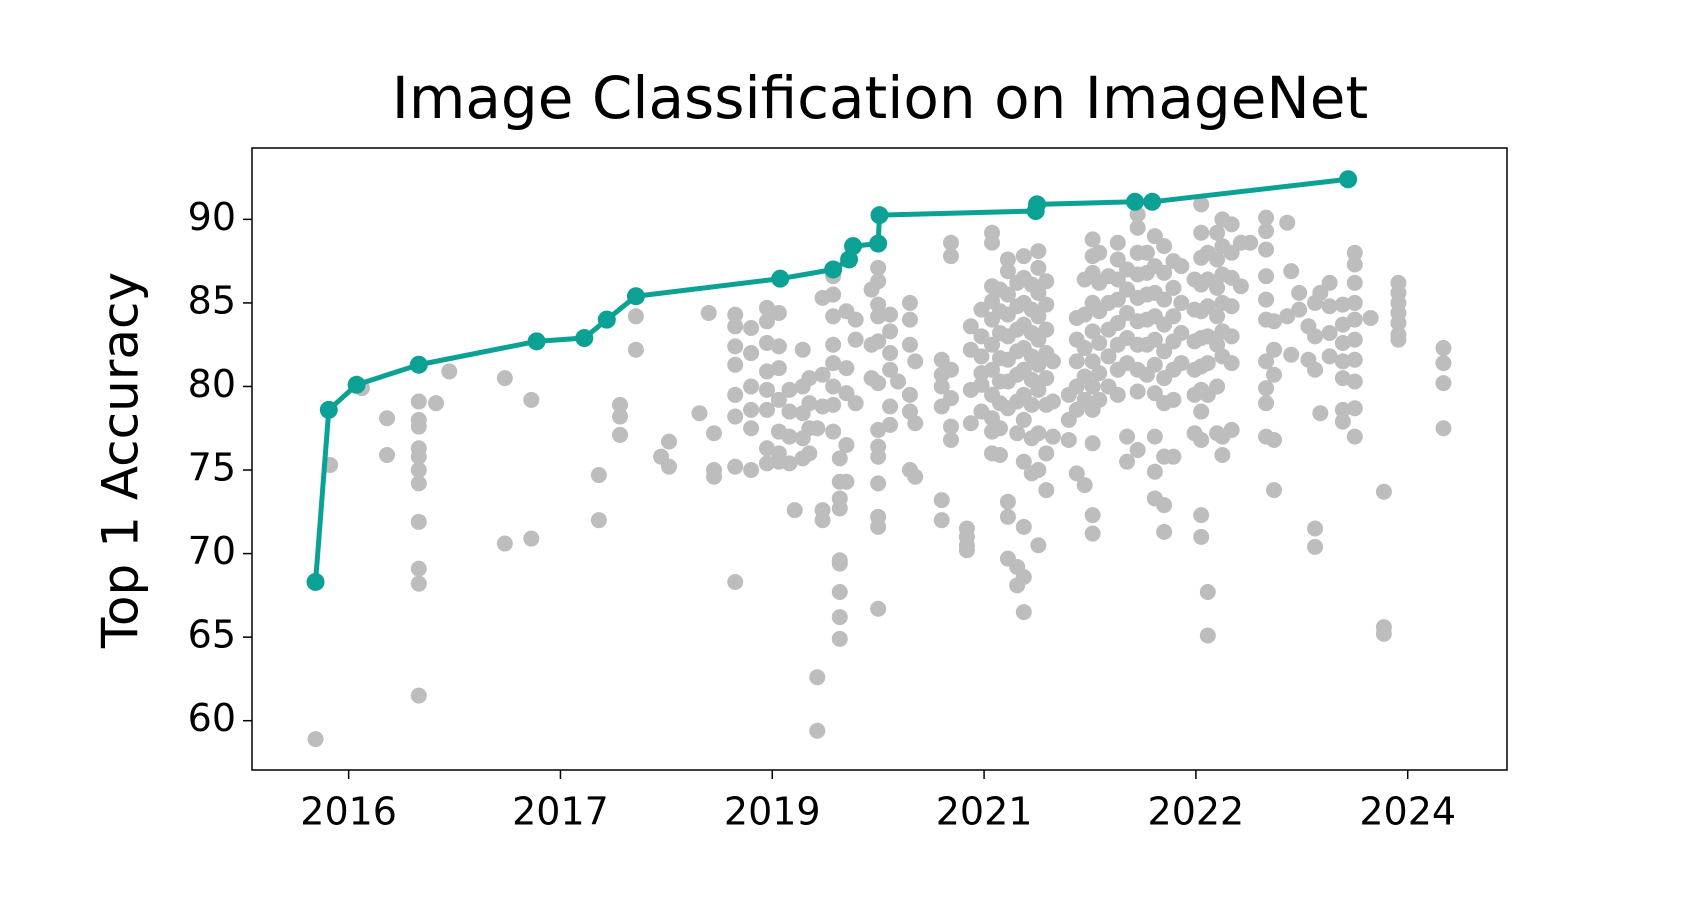  What do you see at coordinates (984, 812) in the screenshot?
I see `x-tick-label: 2021` at bounding box center [984, 812].